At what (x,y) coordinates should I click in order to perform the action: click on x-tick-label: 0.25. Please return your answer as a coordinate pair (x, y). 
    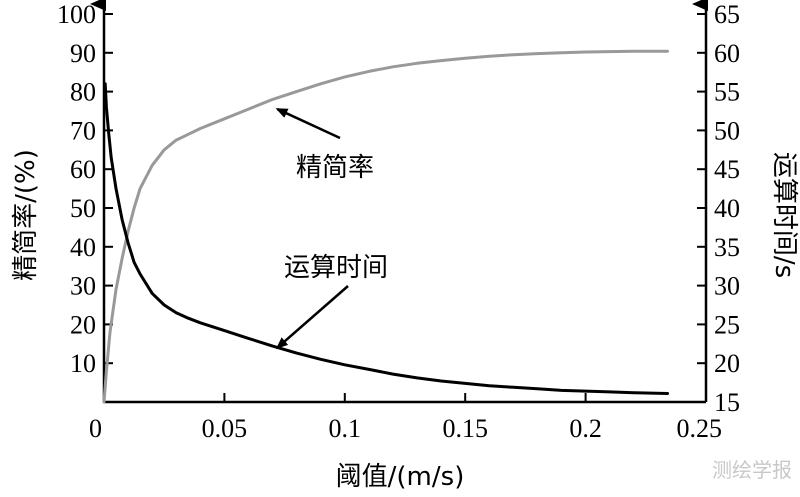
    Looking at the image, I should click on (700, 428).